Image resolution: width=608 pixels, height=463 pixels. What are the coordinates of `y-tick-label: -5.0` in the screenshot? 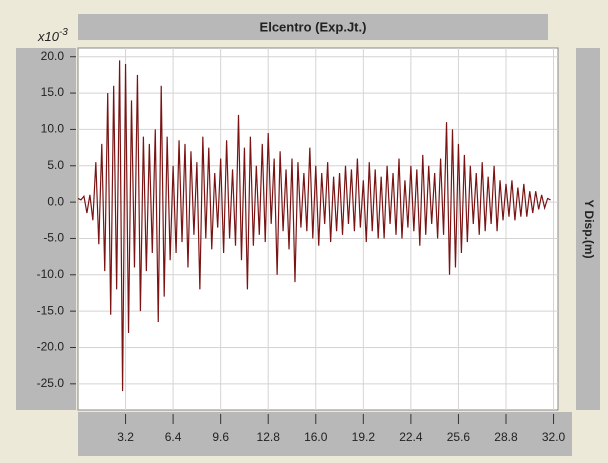 It's located at (53, 238).